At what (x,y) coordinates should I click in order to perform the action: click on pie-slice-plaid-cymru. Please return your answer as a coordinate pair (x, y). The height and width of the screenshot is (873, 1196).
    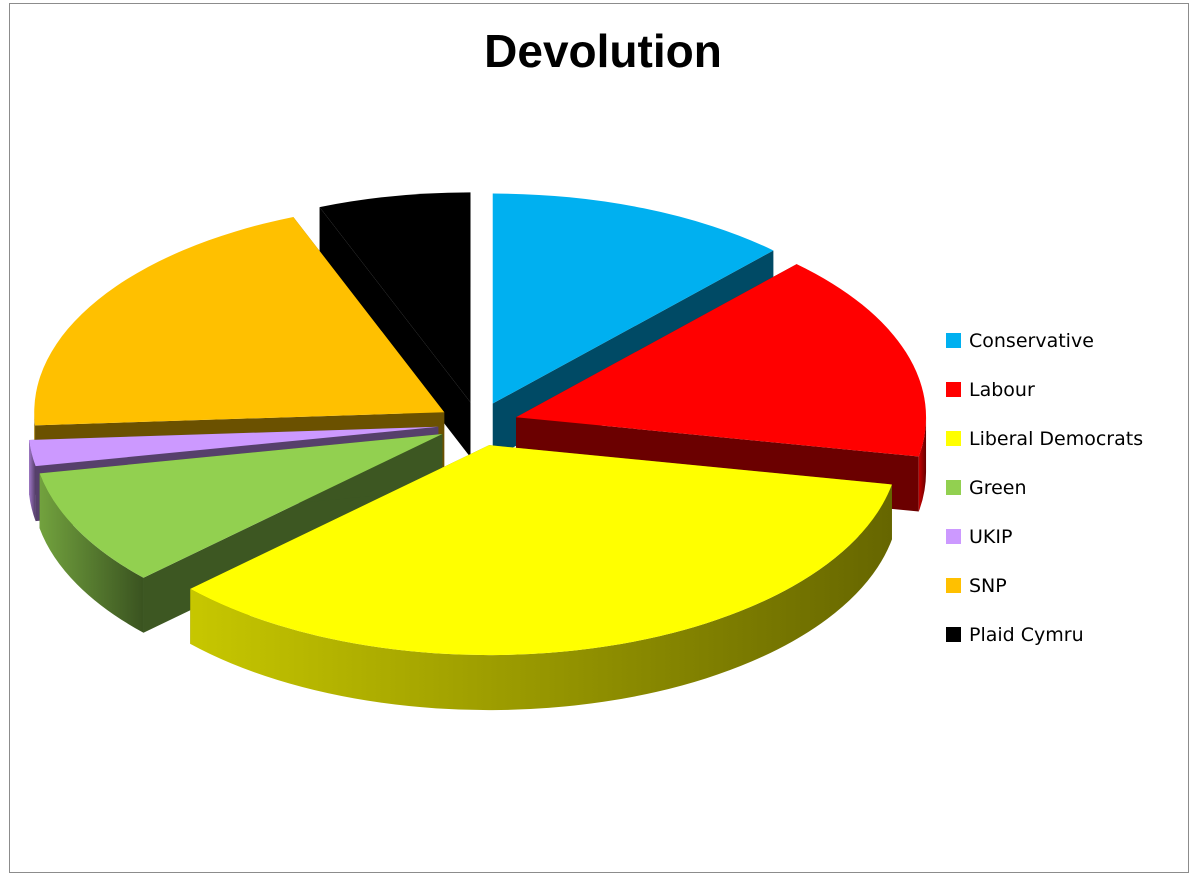
    Looking at the image, I should click on (395, 325).